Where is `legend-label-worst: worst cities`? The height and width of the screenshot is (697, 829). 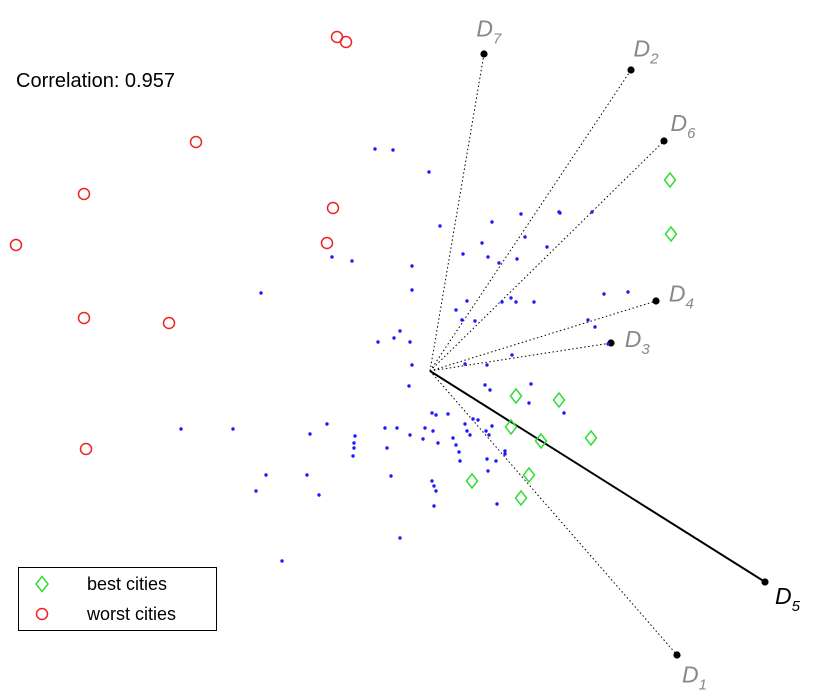
legend-label-worst: worst cities is located at coordinates (132, 613).